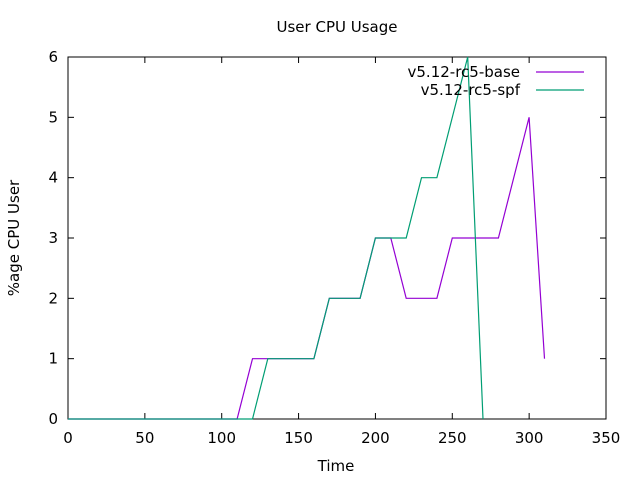 The height and width of the screenshot is (480, 640). What do you see at coordinates (53, 238) in the screenshot?
I see `y-tick-label: 3` at bounding box center [53, 238].